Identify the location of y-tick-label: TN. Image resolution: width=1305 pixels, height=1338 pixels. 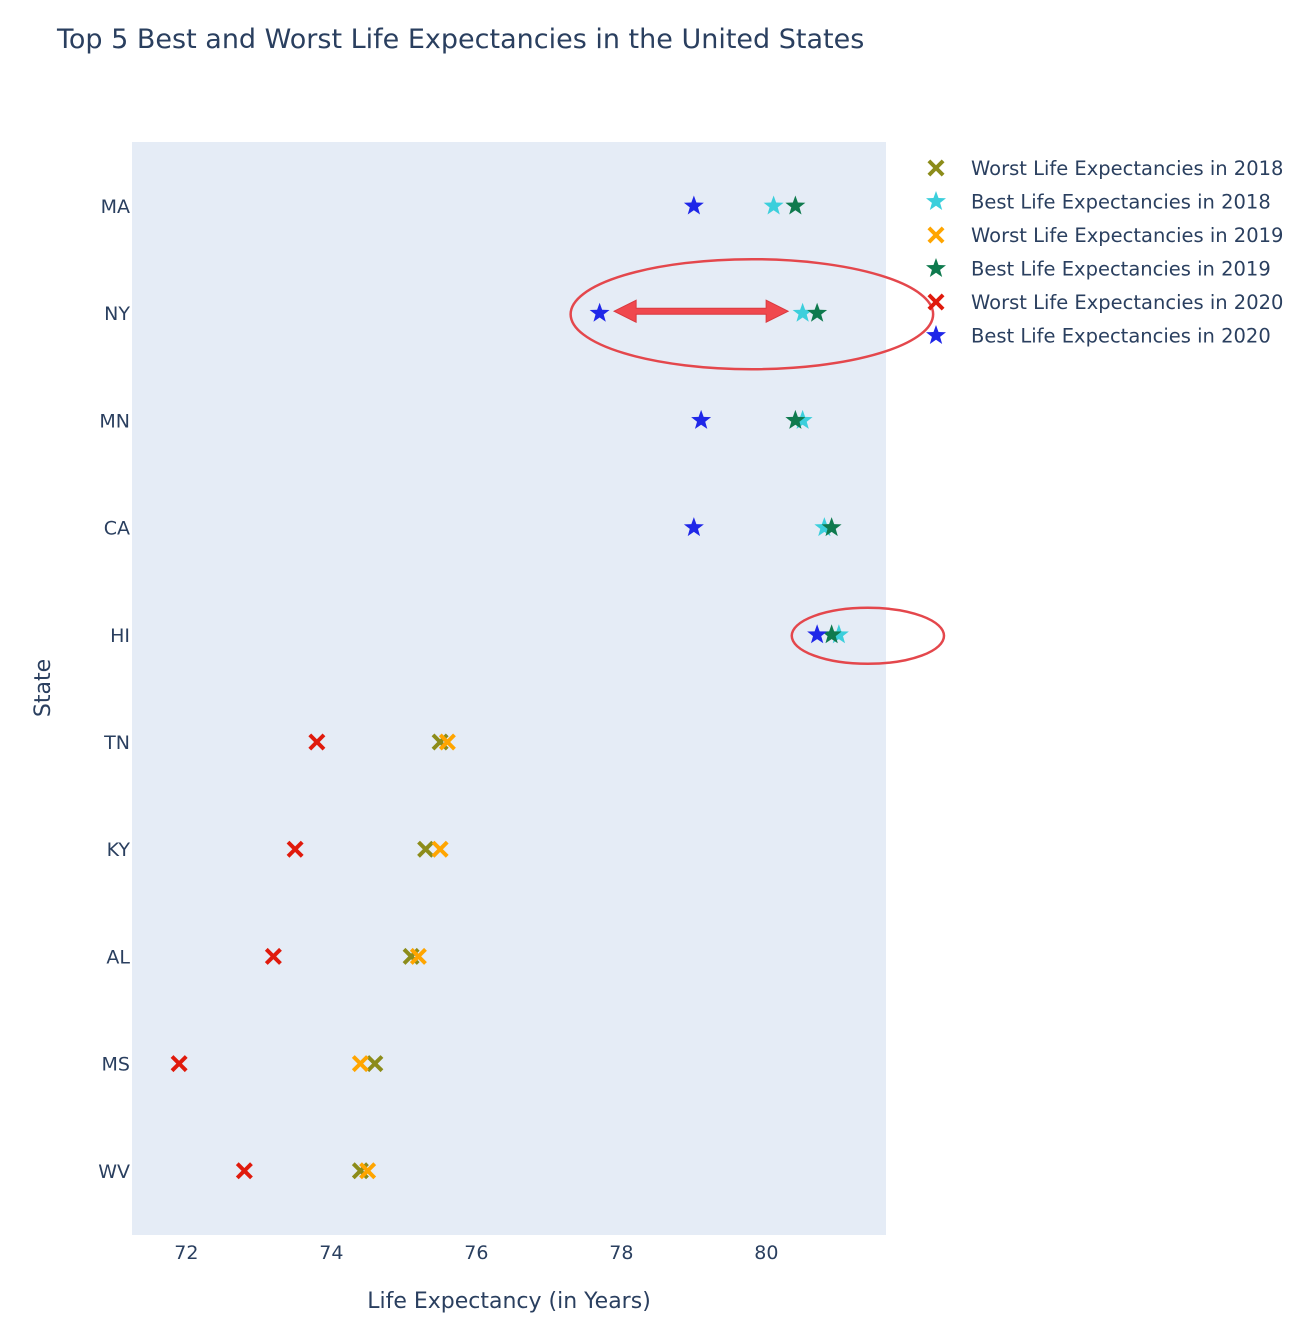
(116, 743).